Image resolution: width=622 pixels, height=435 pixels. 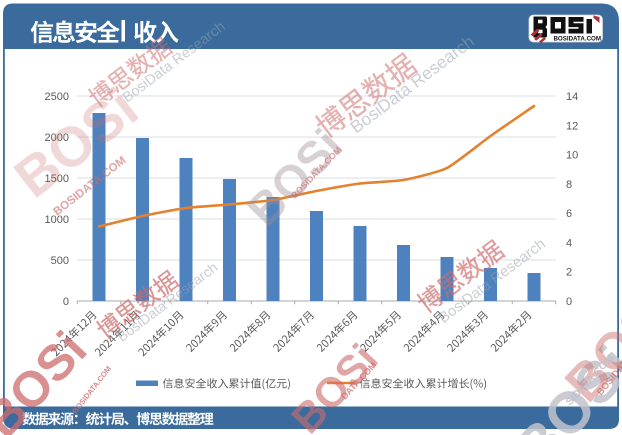 What do you see at coordinates (569, 214) in the screenshot?
I see `svg-text: 6` at bounding box center [569, 214].